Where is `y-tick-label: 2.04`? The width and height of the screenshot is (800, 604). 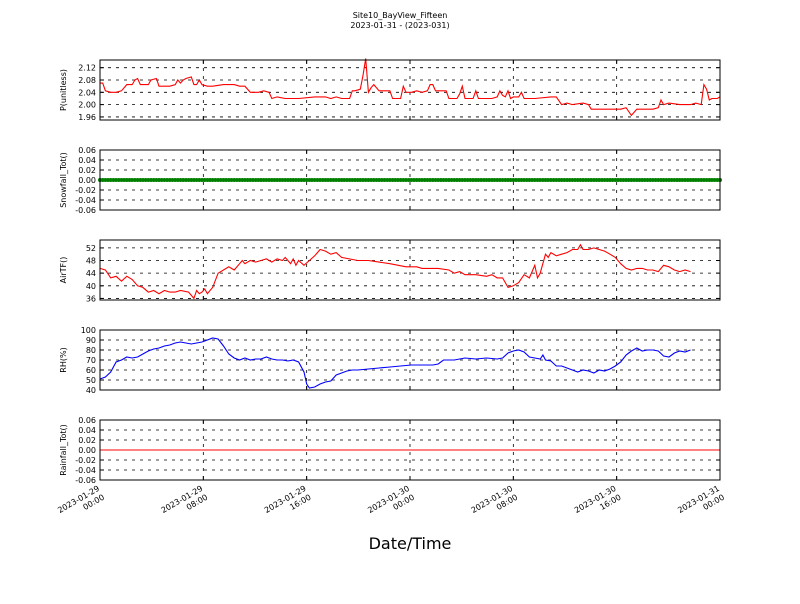
y-tick-label: 2.04 is located at coordinates (87, 92).